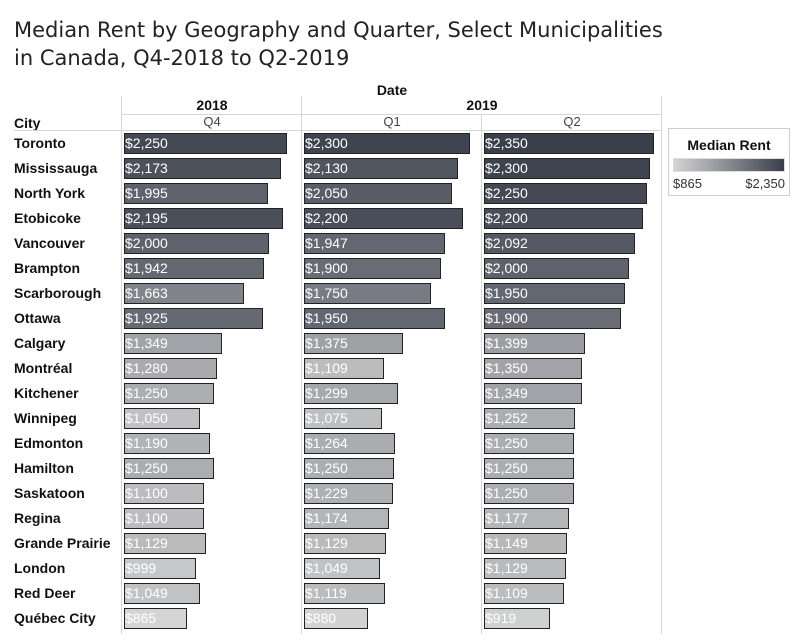 The image size is (800, 640). What do you see at coordinates (506, 593) in the screenshot?
I see `bar-label-red-deer-q2: $1,109` at bounding box center [506, 593].